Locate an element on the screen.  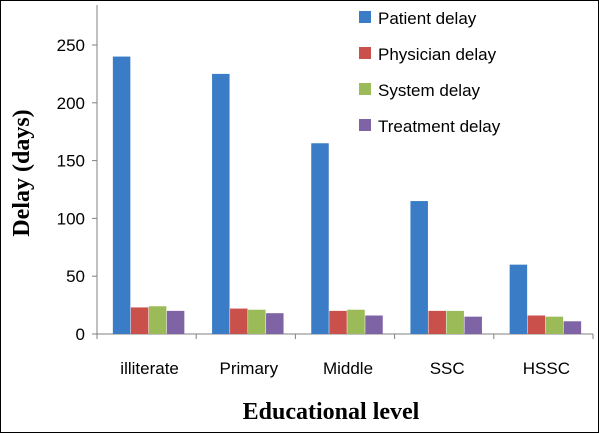
y-tick-label: 0 is located at coordinates (80, 334).